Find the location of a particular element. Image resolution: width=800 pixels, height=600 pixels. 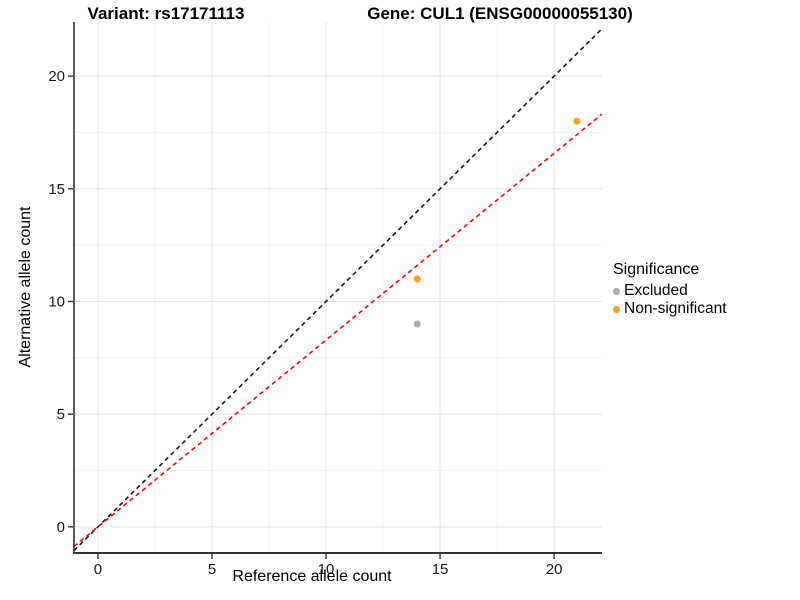

legend-item-label: Excluded is located at coordinates (656, 290).